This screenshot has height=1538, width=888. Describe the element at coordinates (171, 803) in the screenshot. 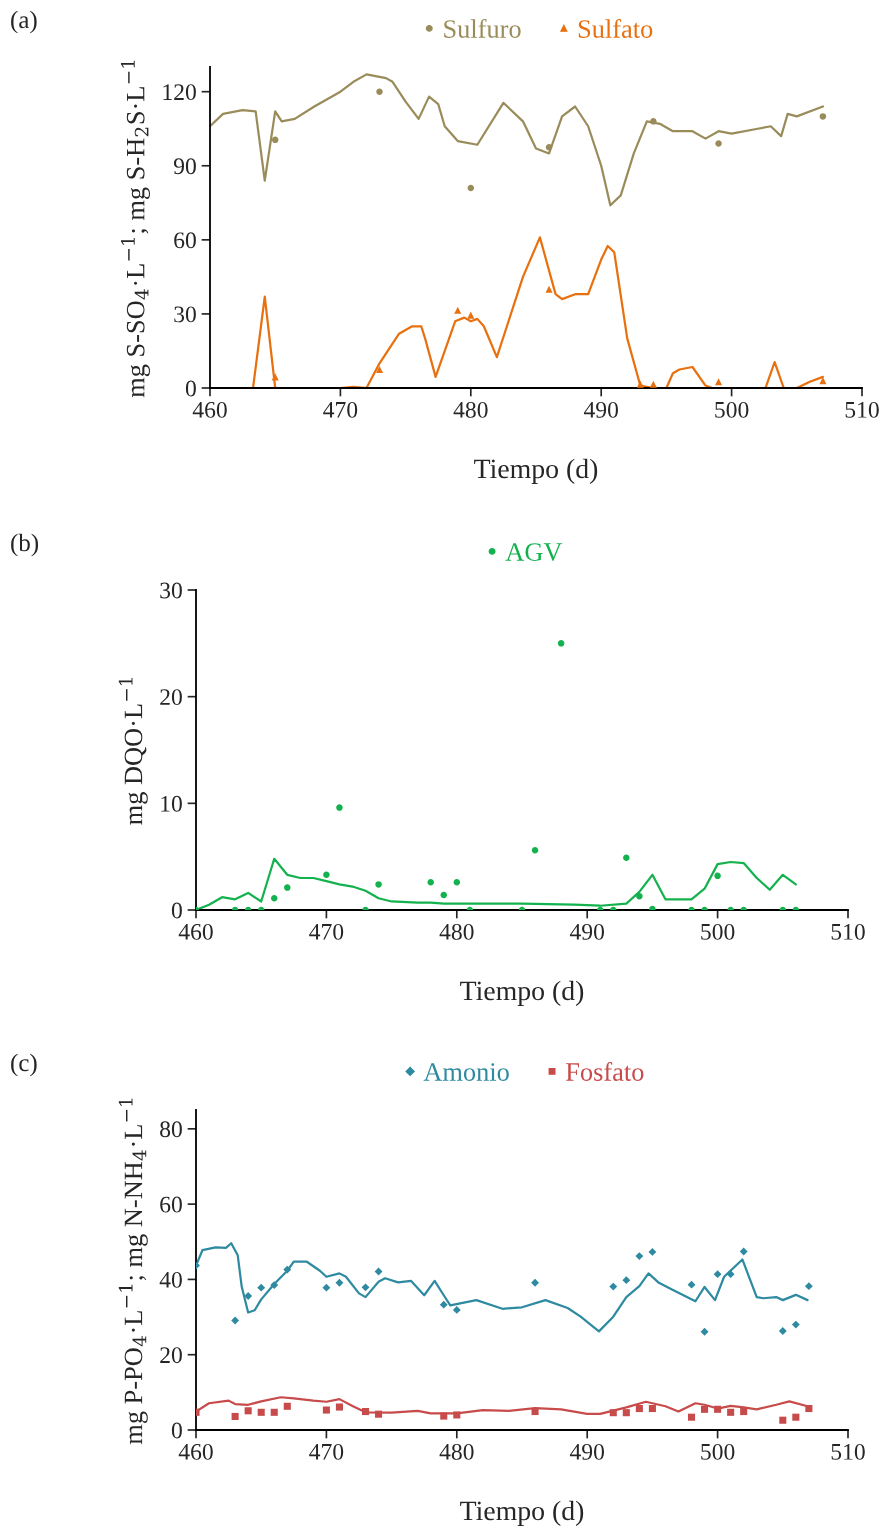

I see `y-tick-label: 10` at that location.